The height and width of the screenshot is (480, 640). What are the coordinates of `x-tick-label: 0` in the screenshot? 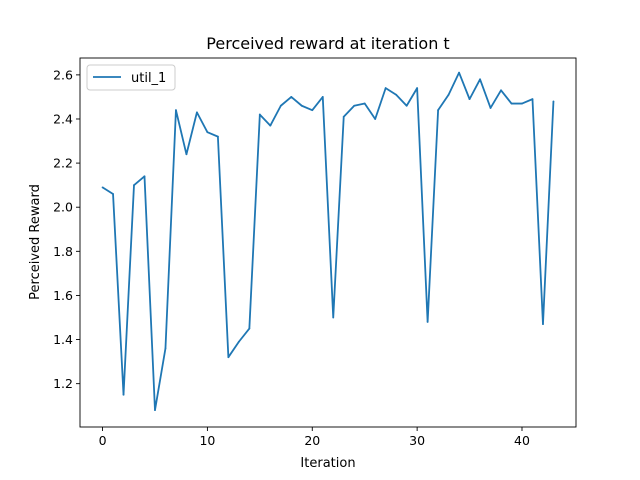 It's located at (103, 440).